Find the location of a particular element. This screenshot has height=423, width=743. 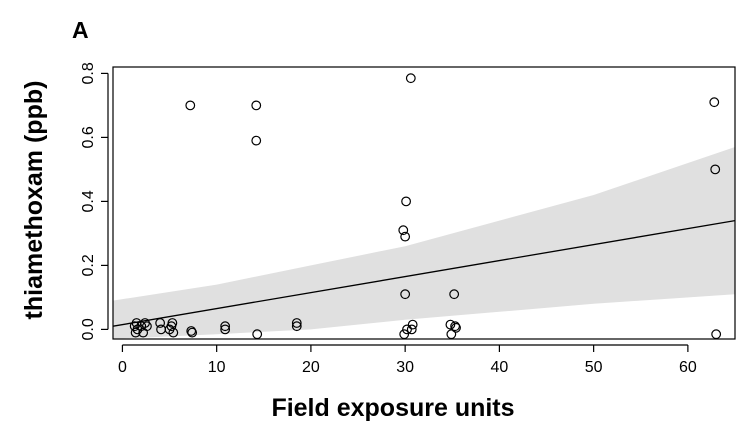

y-axis-title: thiamethoxam (ppb) is located at coordinates (34, 200).